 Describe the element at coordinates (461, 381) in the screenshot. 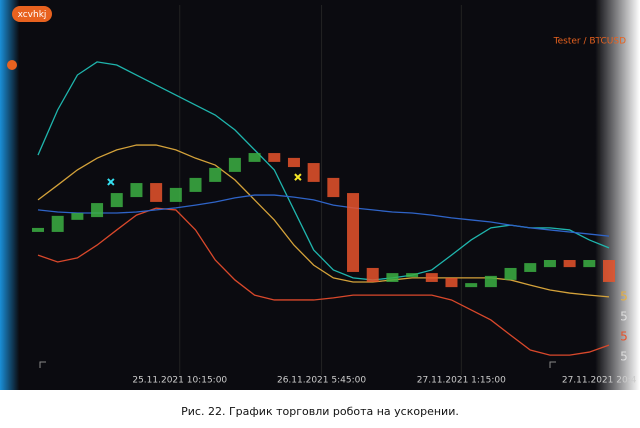

I see `x-tick-label: 27.11.2021 1:15:00` at that location.